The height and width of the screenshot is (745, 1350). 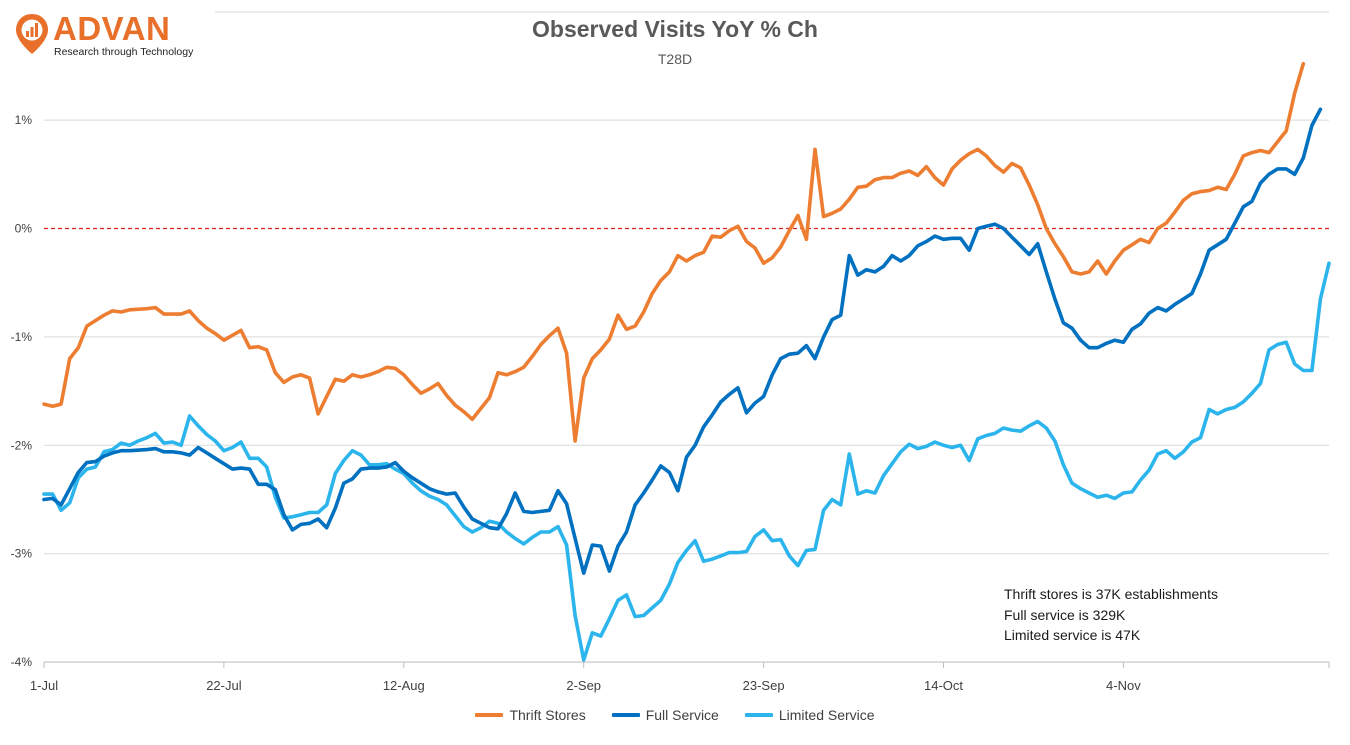 I want to click on legend-swatch-limited-service, so click(x=758, y=715).